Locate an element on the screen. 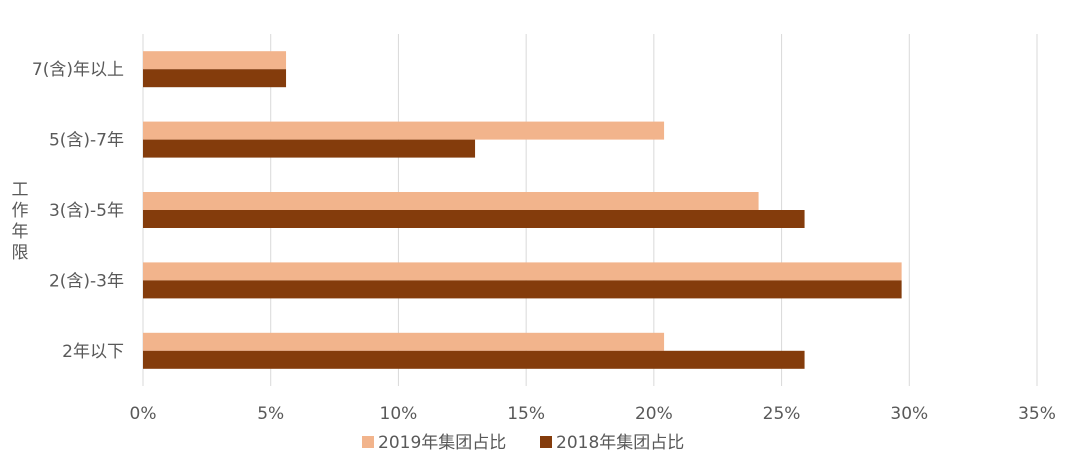  category-labels: 7(含)年以上 5(含)-7年 3(含)-5年 2(含)-3年 2年以下 is located at coordinates (78, 211).